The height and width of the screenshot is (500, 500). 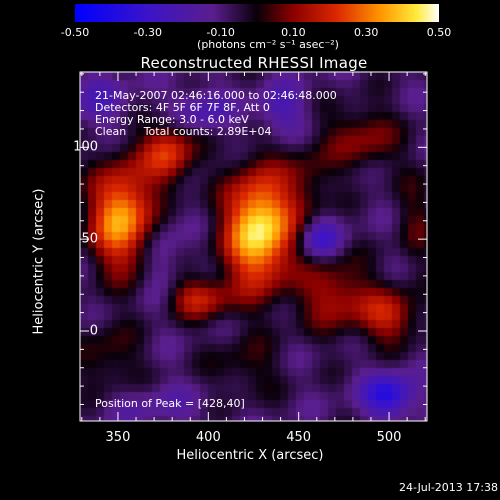 I want to click on chart-title: Reconstructed RHESSI Image, so click(x=254, y=63).